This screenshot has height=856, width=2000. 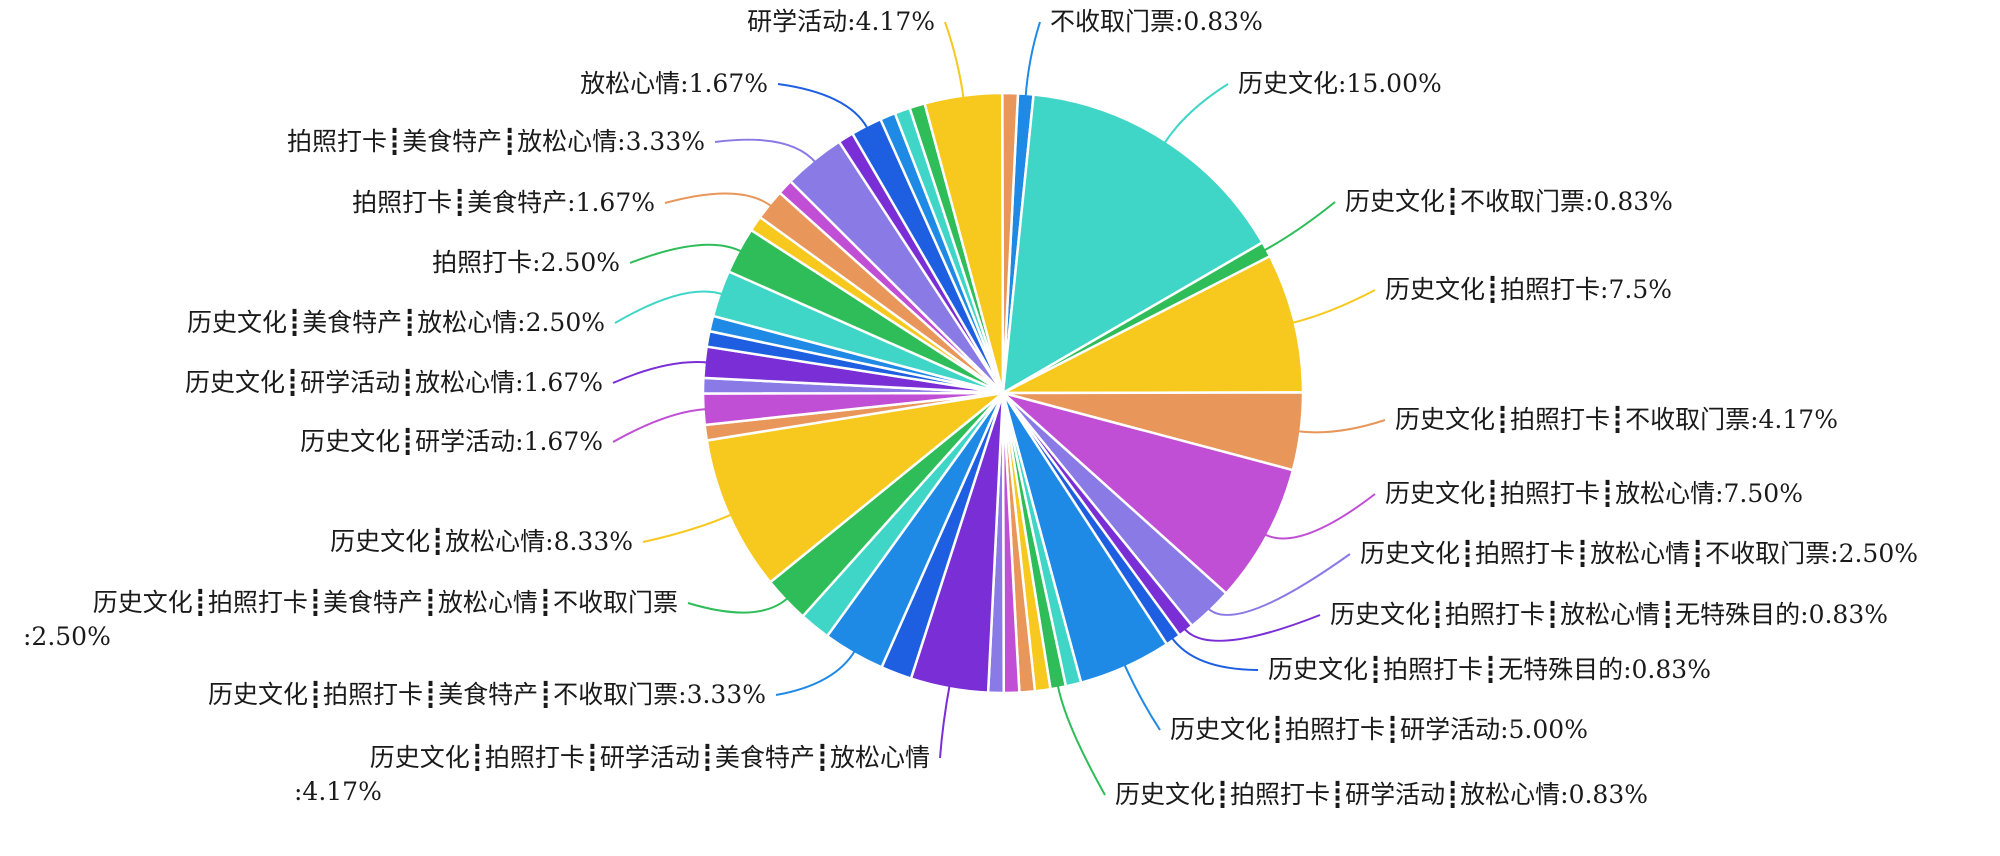 What do you see at coordinates (1594, 493) in the screenshot?
I see `slice-label: 历史文化┋拍照打卡┋放松心情:7.50%` at bounding box center [1594, 493].